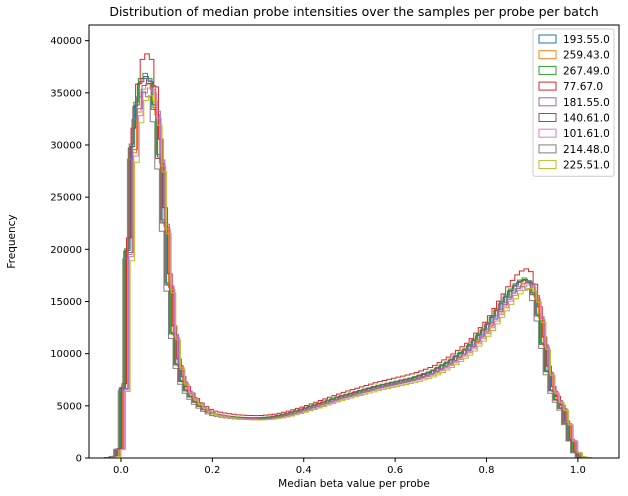  I want to click on y-axis: 0 5000 10000 15000 20000 25000 30000 35000 40000, so click(69, 250).